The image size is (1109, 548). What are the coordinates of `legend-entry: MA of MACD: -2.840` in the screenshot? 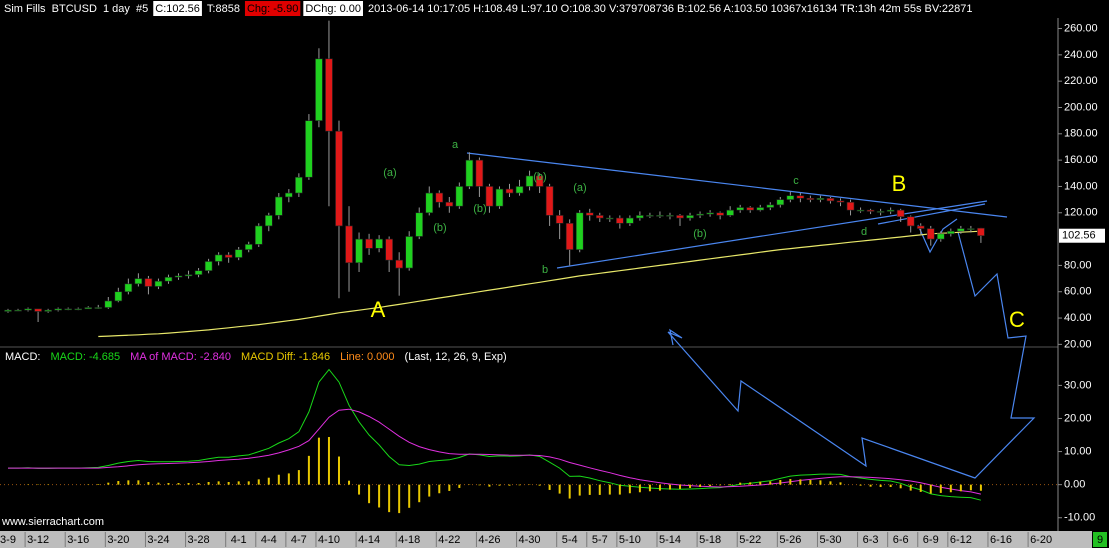 It's located at (180, 357).